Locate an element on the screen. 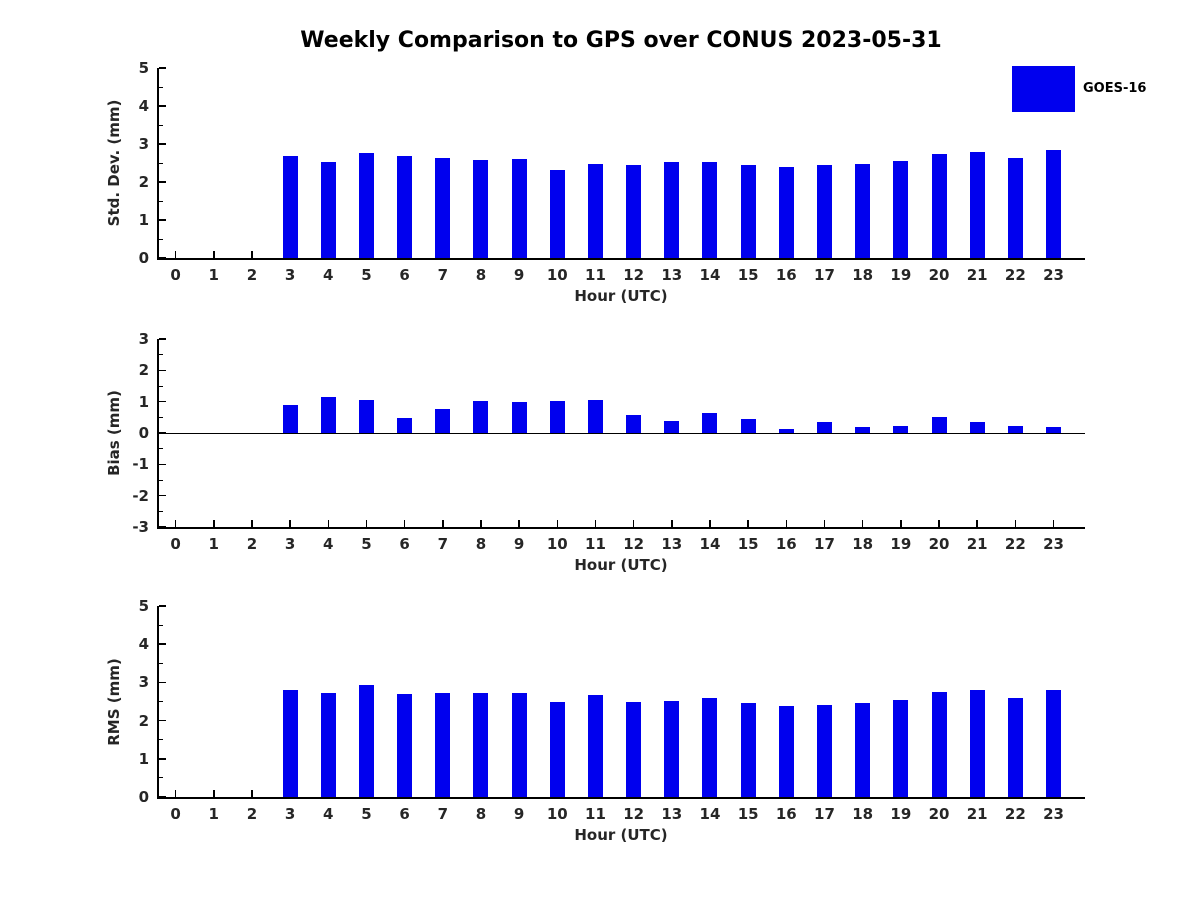  x-tick-label: 20 is located at coordinates (939, 814).